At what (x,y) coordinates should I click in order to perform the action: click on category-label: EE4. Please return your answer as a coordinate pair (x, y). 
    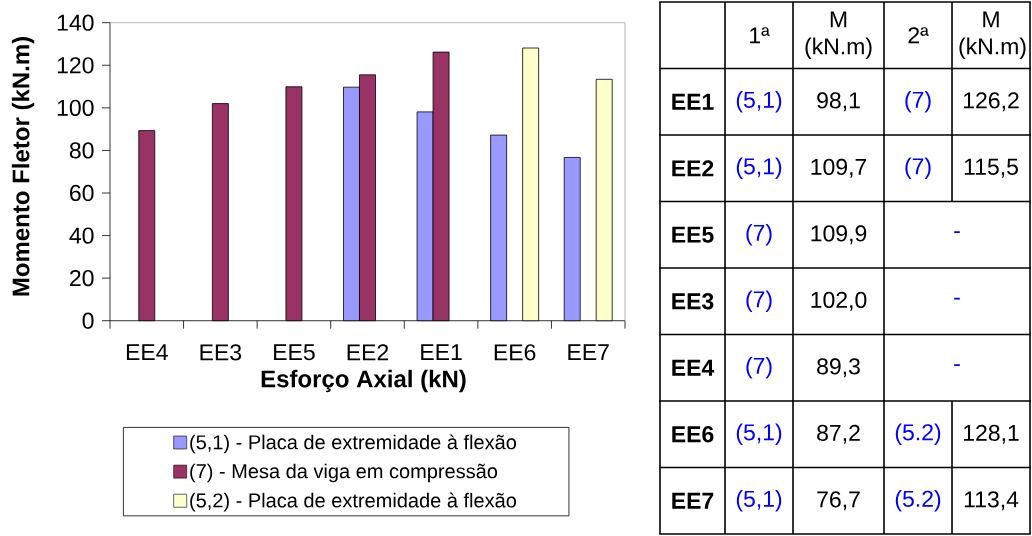
    Looking at the image, I should click on (693, 367).